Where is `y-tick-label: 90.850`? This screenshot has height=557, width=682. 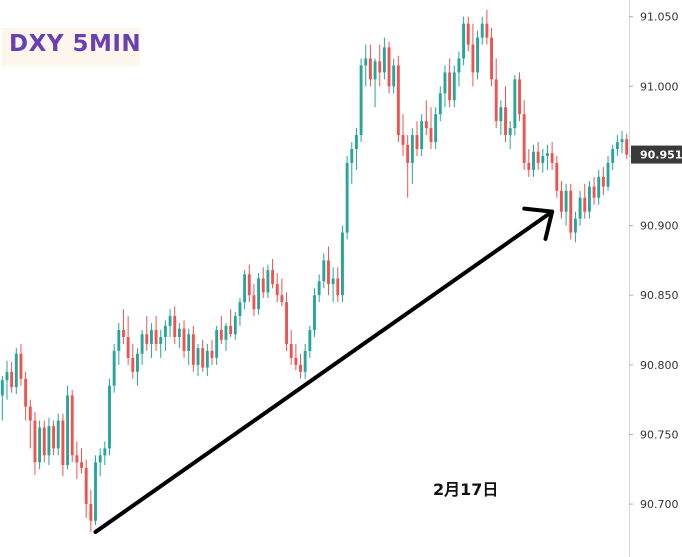
y-tick-label: 90.850 is located at coordinates (659, 295).